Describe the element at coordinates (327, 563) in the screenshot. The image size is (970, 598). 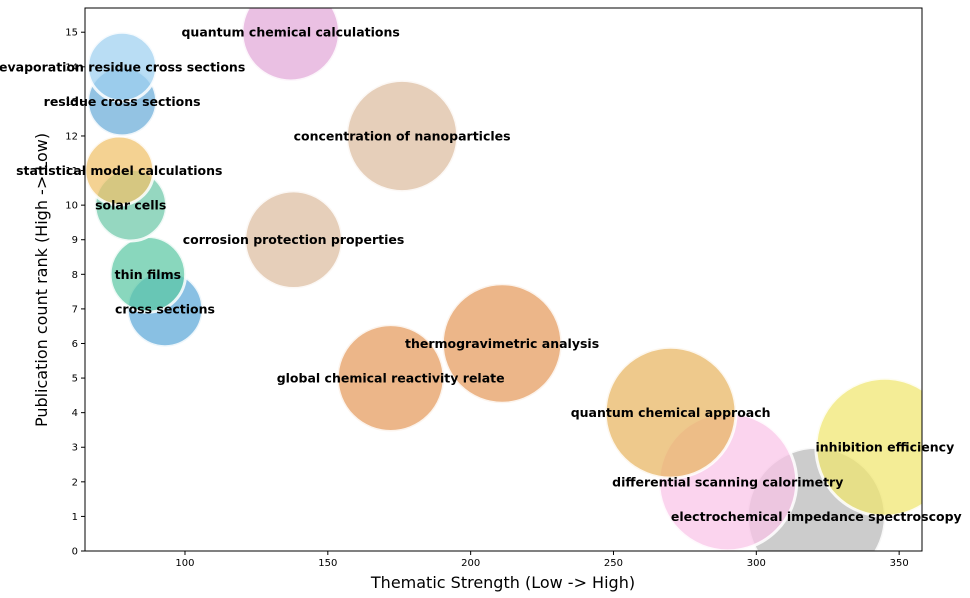
I see `x-tick-label: 150` at that location.